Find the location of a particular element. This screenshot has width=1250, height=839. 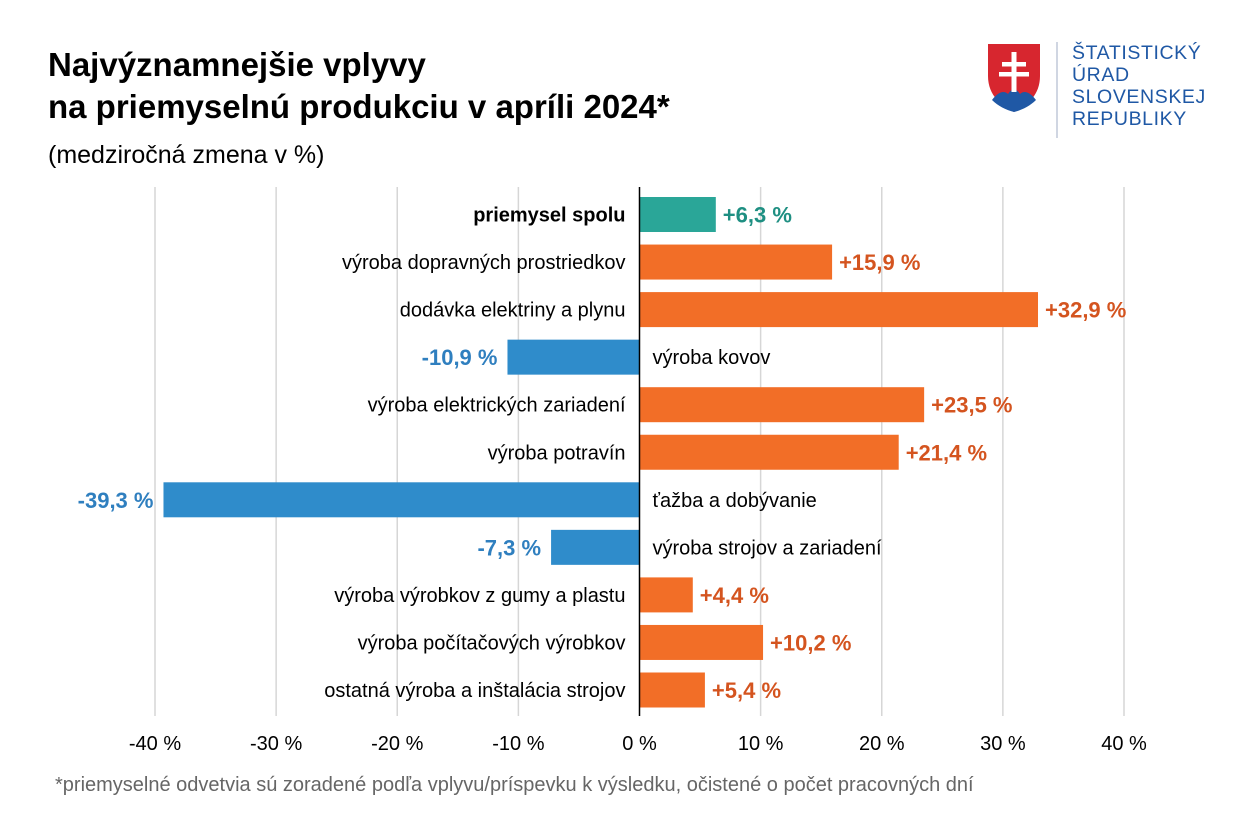

statistics-office-logo: ŠTATISTICKÝ ÚRAD SLOVENSKEJ REPUBLIKY is located at coordinates (1106, 92).